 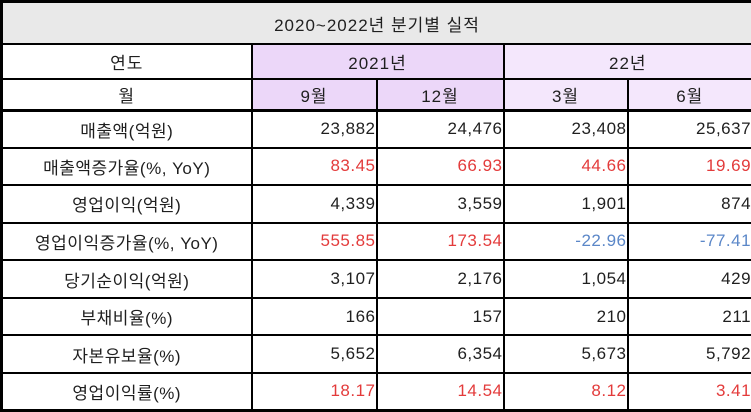 I want to click on value-cell: 1,901, so click(x=565, y=204).